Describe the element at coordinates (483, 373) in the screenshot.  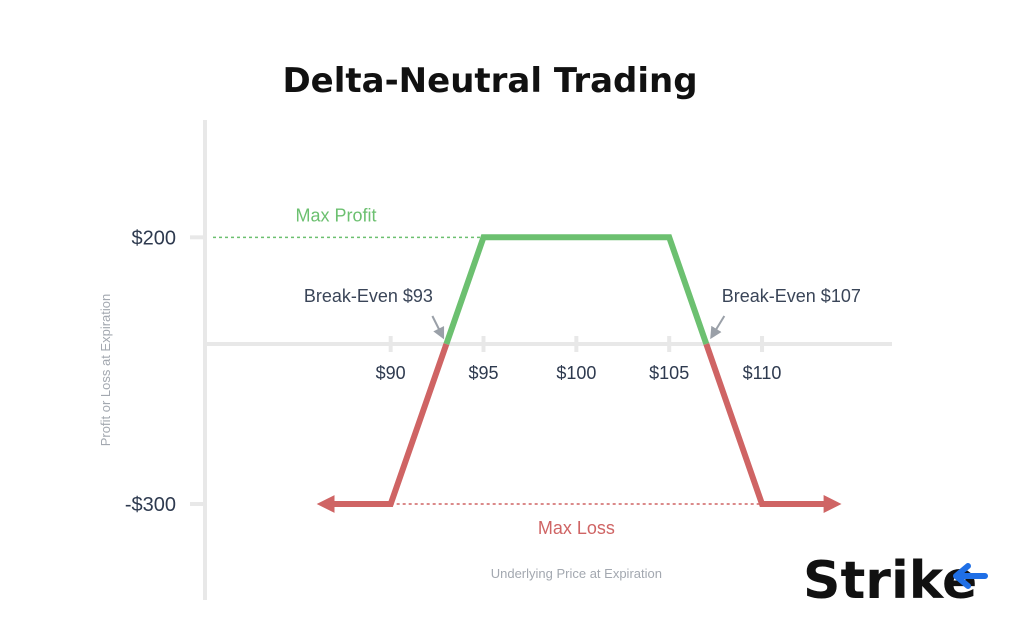
I see `x-tick-label: $95` at that location.